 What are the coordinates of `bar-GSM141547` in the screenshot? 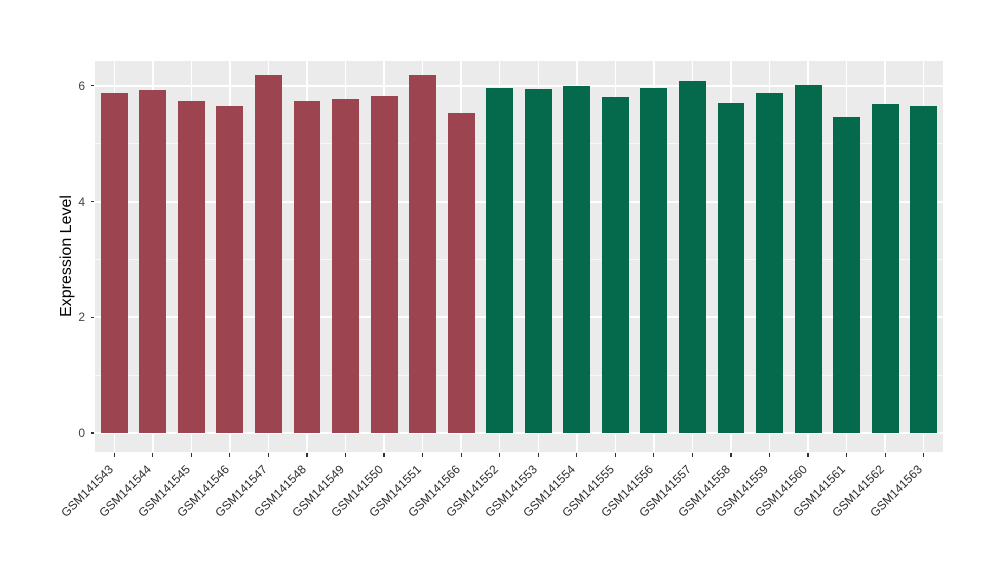 It's located at (268, 254).